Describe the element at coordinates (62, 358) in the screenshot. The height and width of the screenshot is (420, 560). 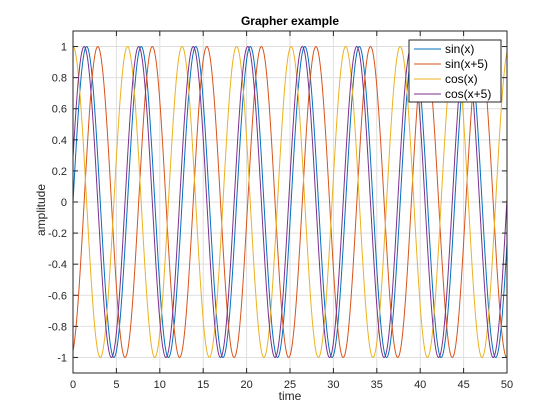
I see `y-tick-label: -1` at that location.